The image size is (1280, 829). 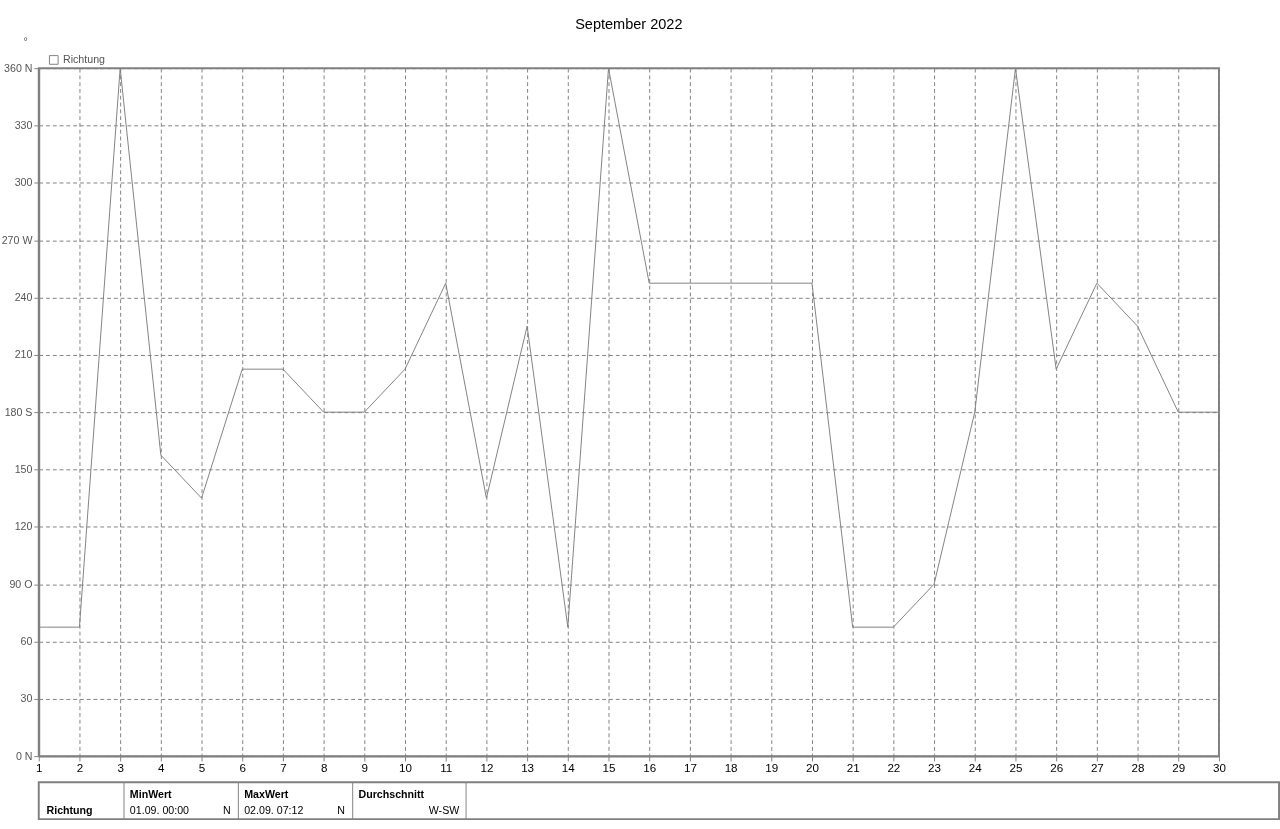 I want to click on x-tick-label: 10, so click(x=405, y=768).